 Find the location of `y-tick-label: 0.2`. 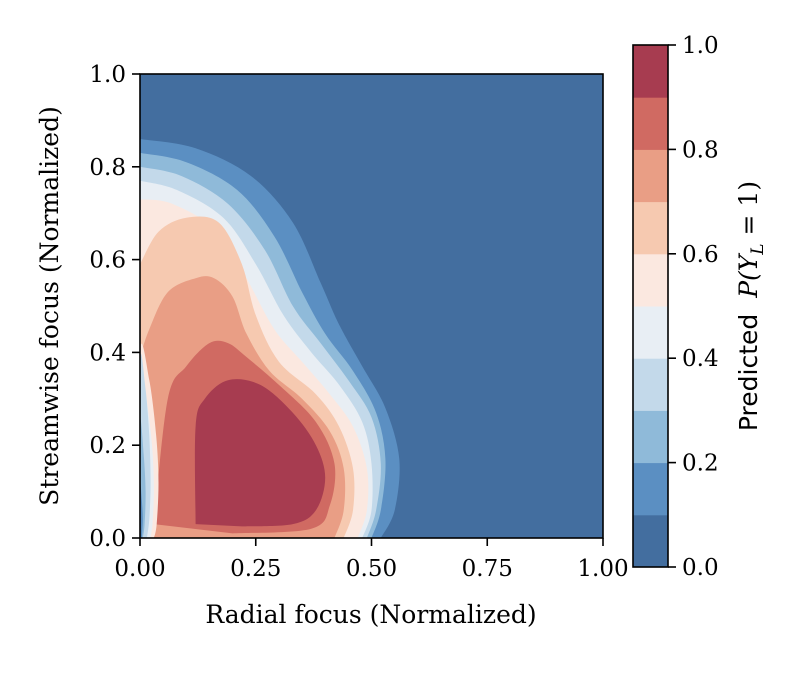

y-tick-label: 0.2 is located at coordinates (107, 446).